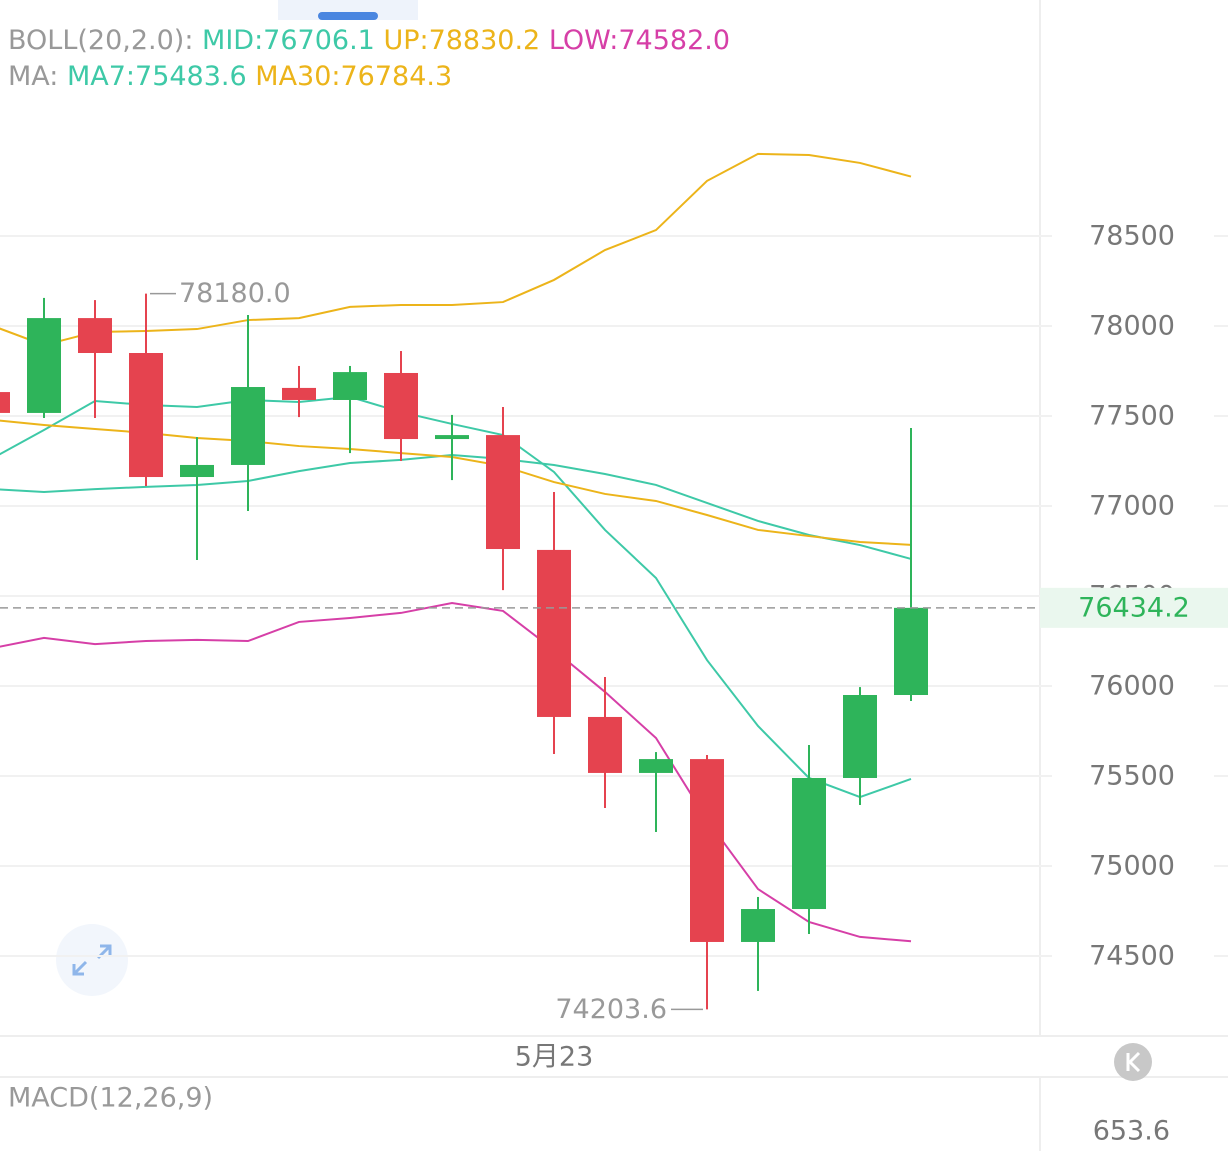  What do you see at coordinates (348, 16) in the screenshot?
I see `tab-indicator` at bounding box center [348, 16].